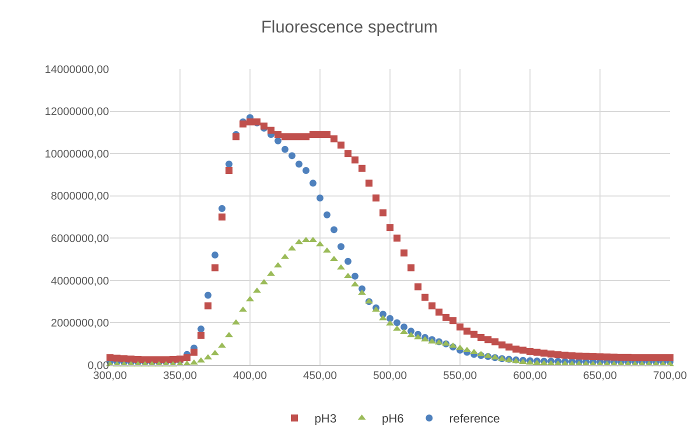  I want to click on y-tick-label: 10000000,00, so click(76, 154).